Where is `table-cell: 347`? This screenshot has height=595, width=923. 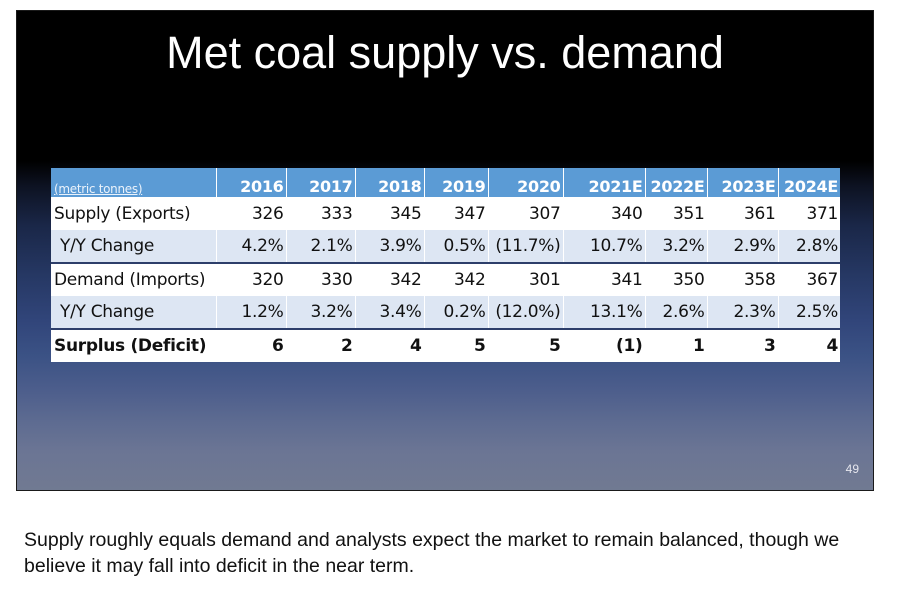 table-cell: 347 is located at coordinates (456, 213).